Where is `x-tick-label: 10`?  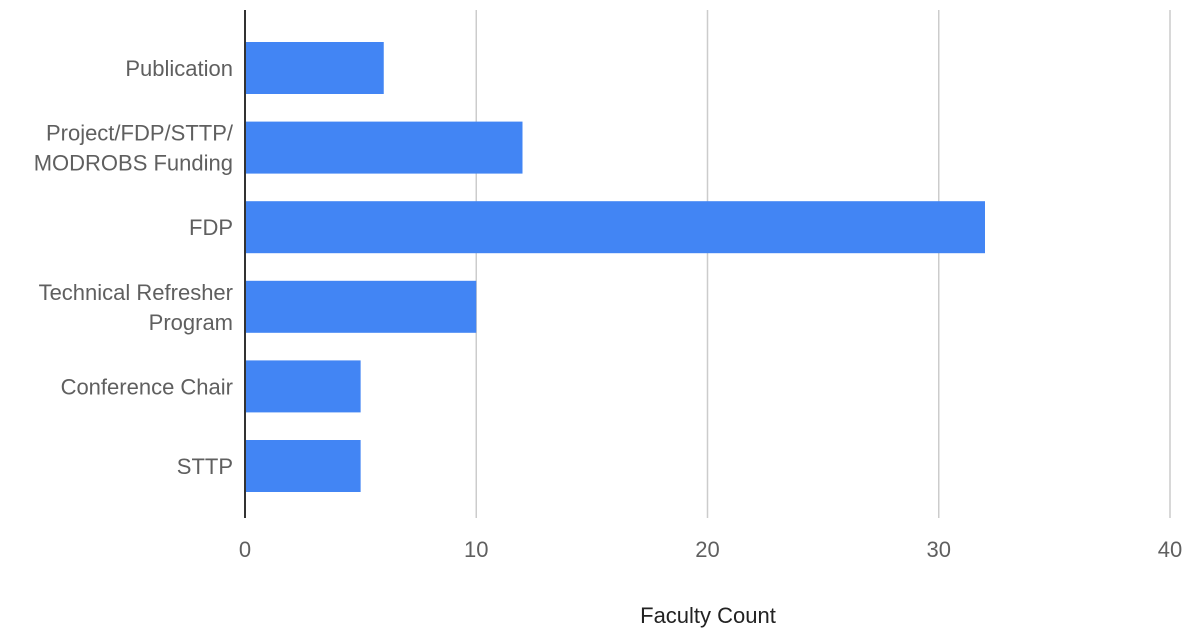
x-tick-label: 10 is located at coordinates (476, 549).